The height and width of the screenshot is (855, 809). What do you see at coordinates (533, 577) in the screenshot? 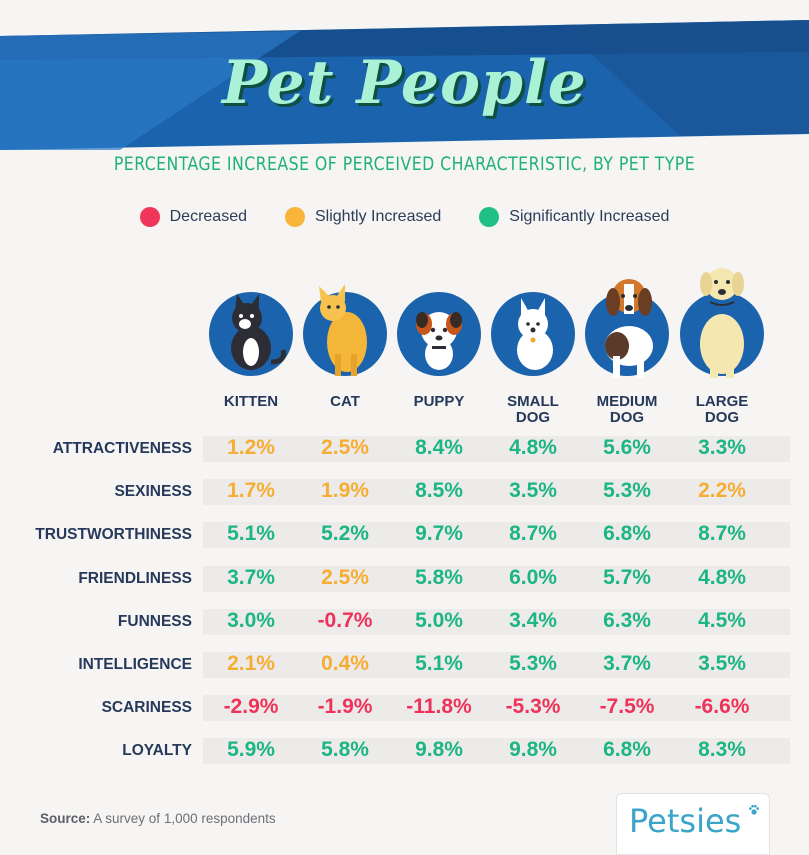
I see `table-cell-small_dog: 6.0%` at bounding box center [533, 577].